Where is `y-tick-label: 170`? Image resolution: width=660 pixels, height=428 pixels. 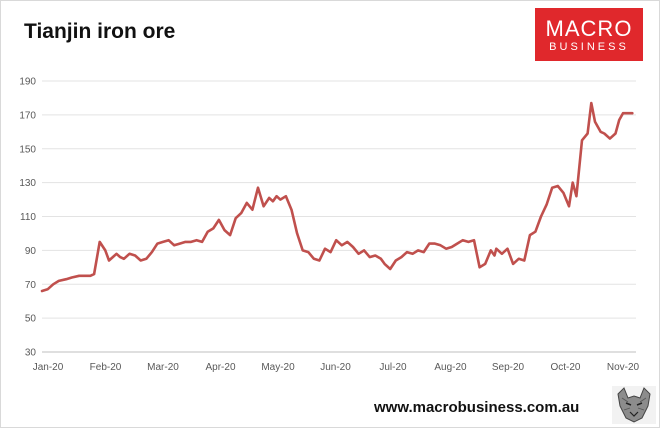 y-tick-label: 170 is located at coordinates (27, 115).